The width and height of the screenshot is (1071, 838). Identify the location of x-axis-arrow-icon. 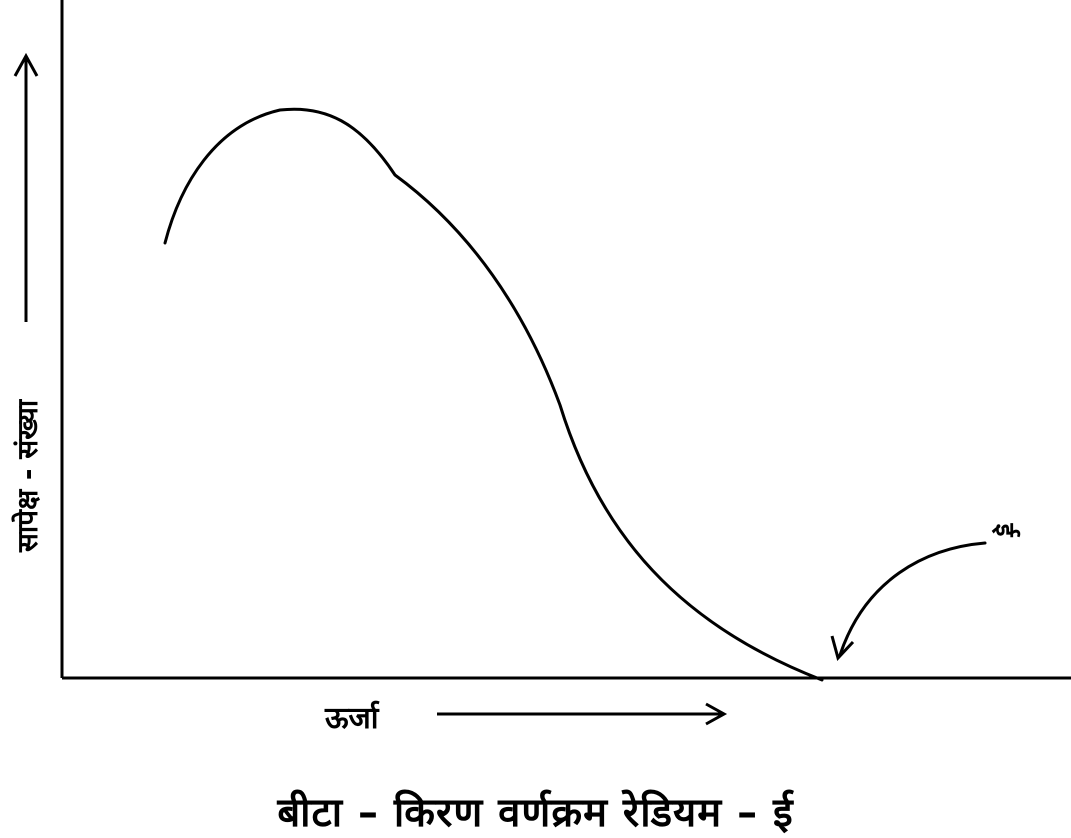
(582, 714).